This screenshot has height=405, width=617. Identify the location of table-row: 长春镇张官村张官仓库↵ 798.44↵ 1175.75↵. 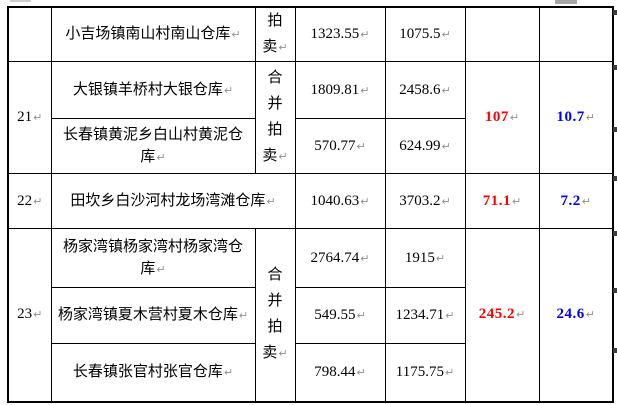
(310, 372).